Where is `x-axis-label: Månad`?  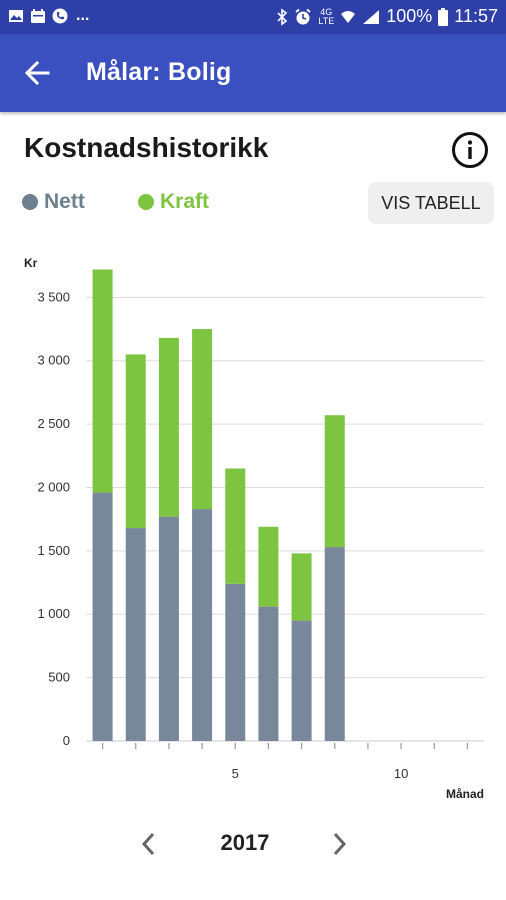 x-axis-label: Månad is located at coordinates (465, 794).